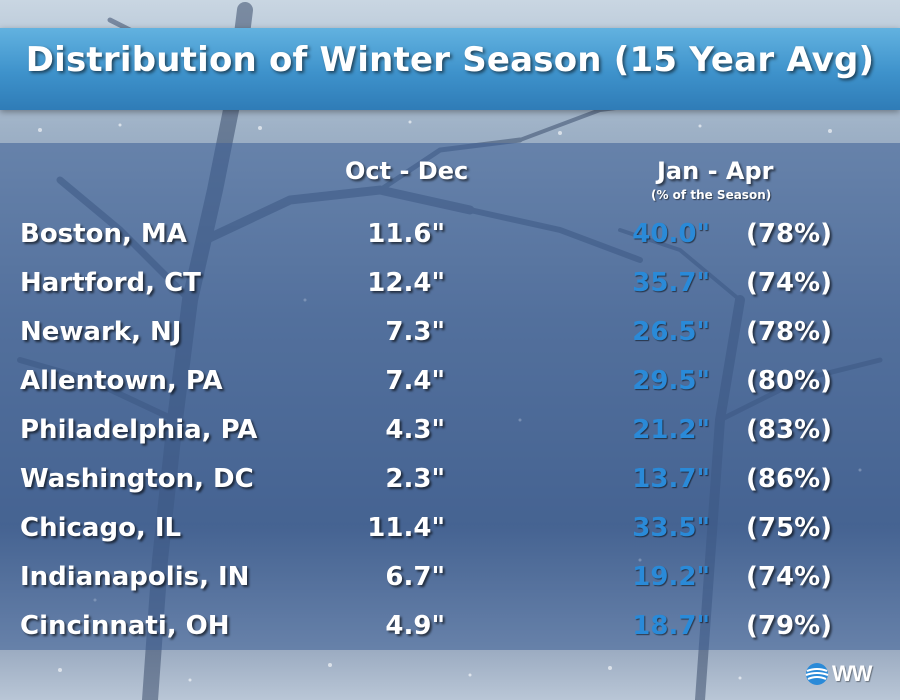  What do you see at coordinates (139, 430) in the screenshot?
I see `city-label: Philadelphia, PA` at bounding box center [139, 430].